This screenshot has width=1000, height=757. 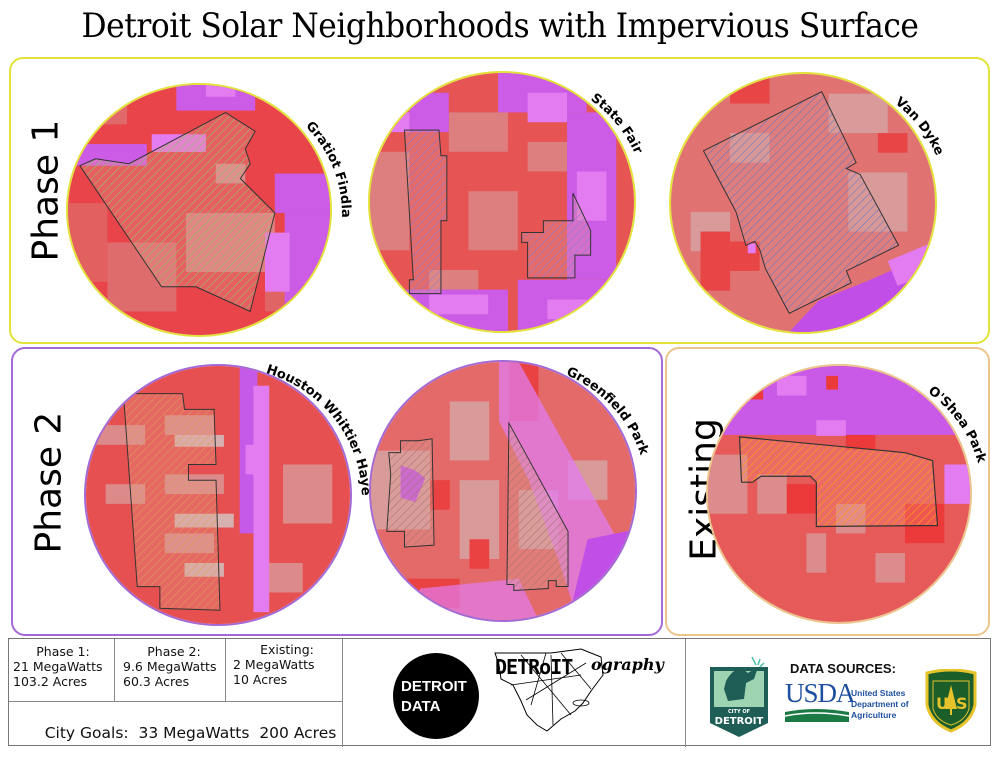 I want to click on map-gratiot-findlay, so click(x=199, y=210).